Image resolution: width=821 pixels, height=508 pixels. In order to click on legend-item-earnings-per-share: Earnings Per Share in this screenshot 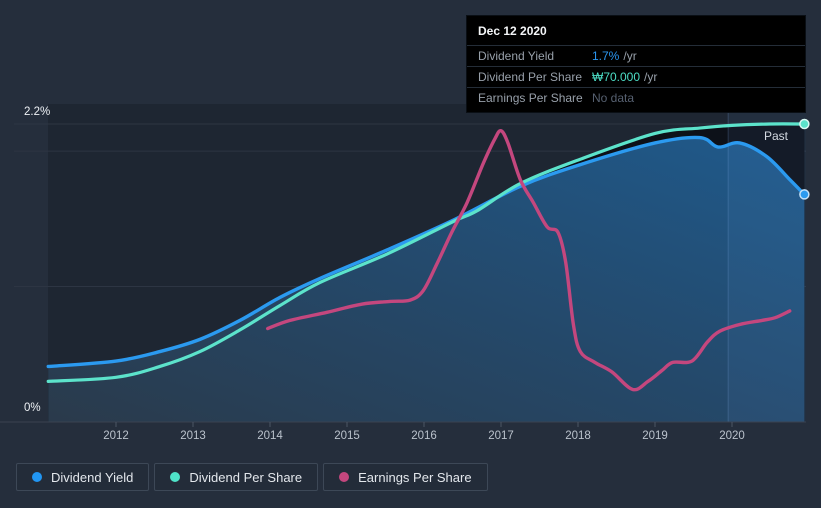, I will do `click(405, 477)`.